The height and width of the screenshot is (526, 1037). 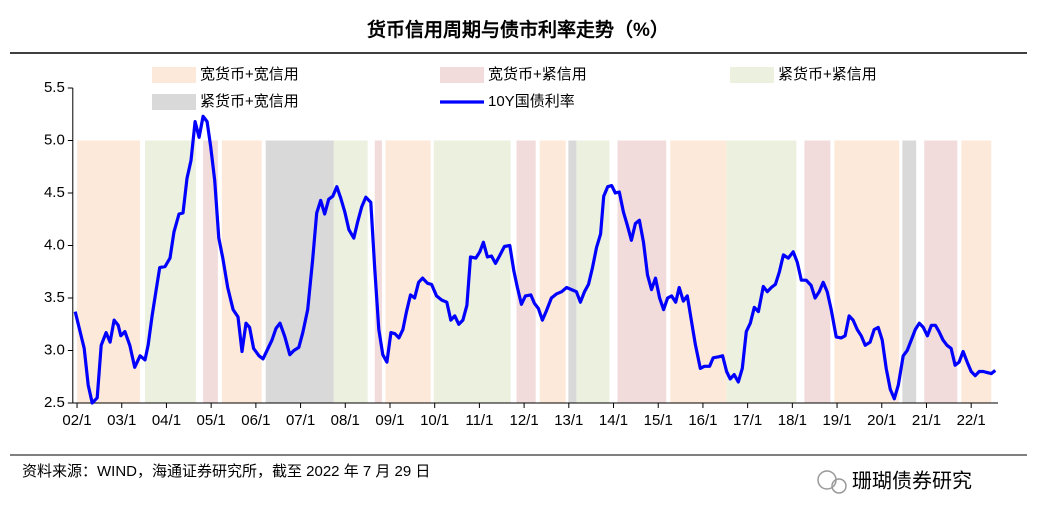 I want to click on x-tick-label: 10/1, so click(x=434, y=420).